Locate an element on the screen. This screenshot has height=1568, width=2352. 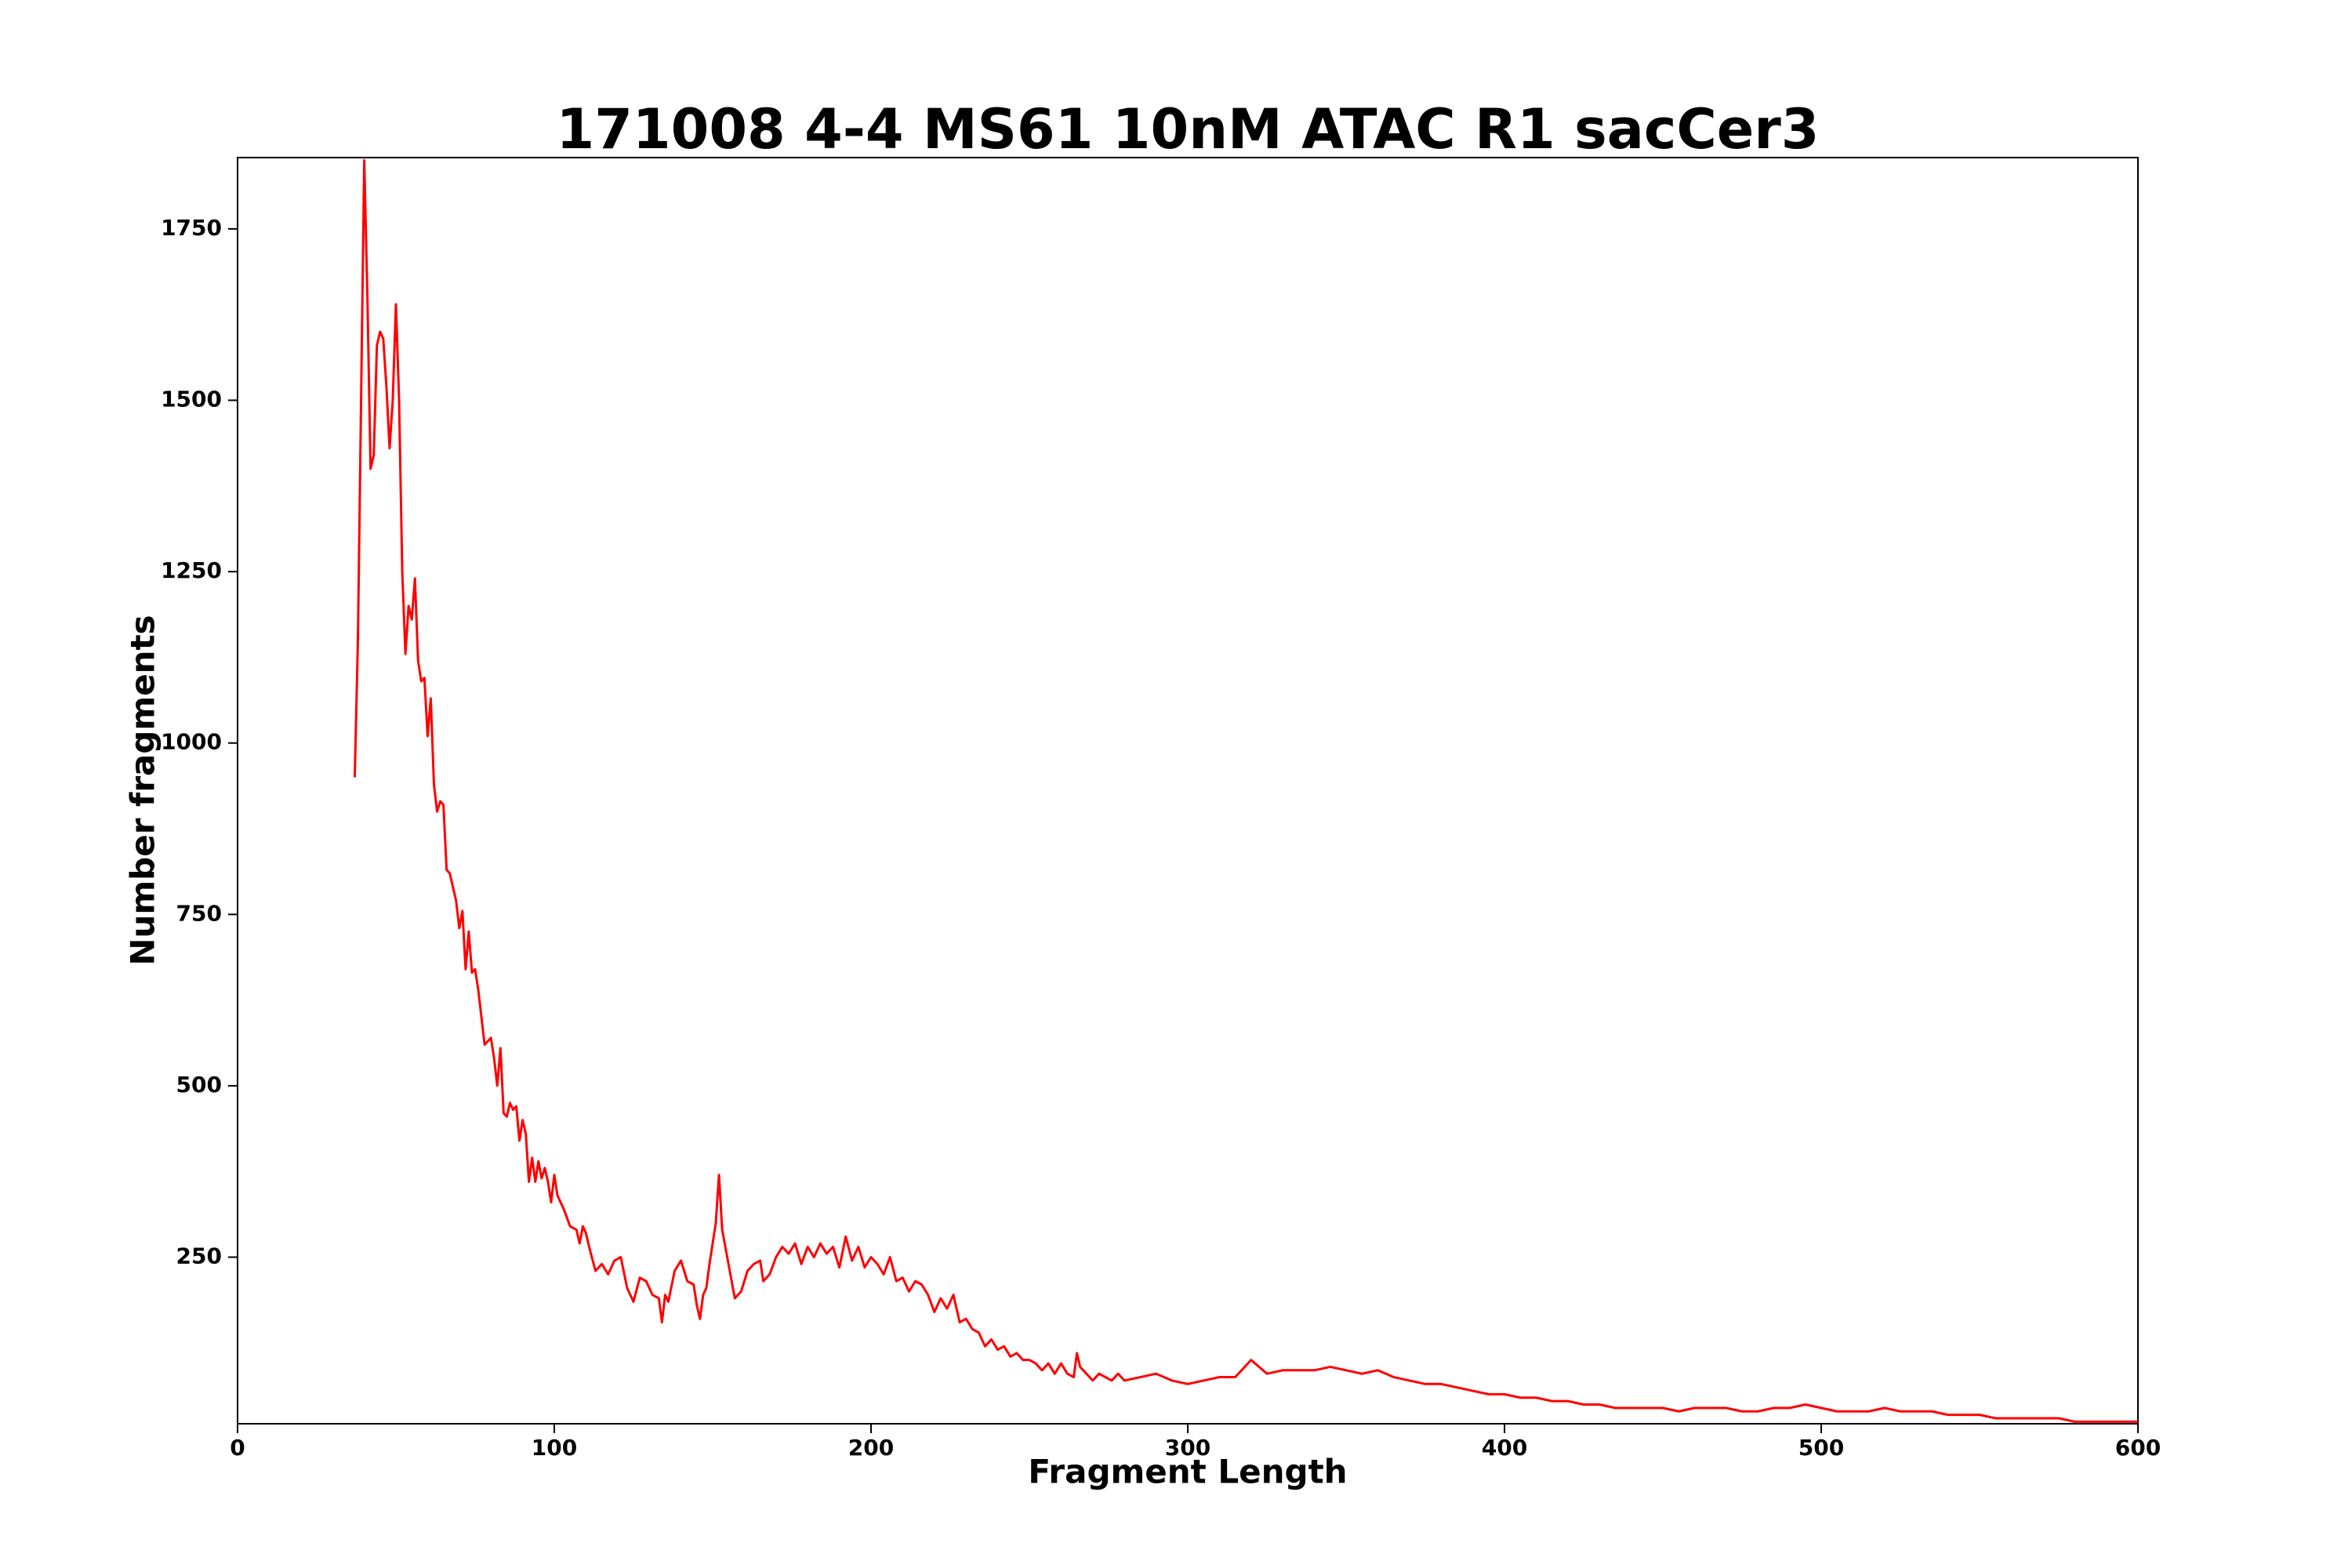
y-axis-label: Number fragments is located at coordinates (143, 790).